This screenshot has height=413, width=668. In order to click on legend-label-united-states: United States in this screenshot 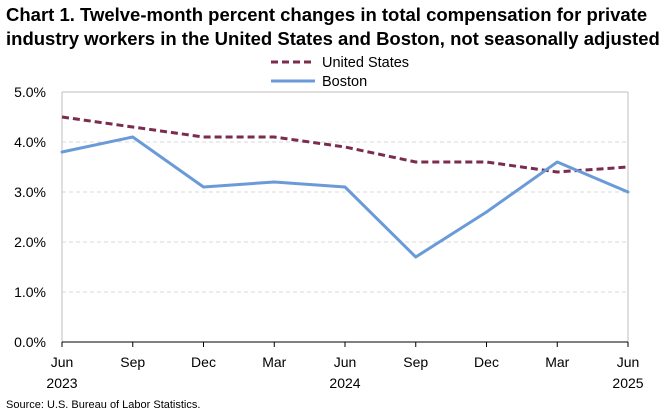, I will do `click(365, 63)`.